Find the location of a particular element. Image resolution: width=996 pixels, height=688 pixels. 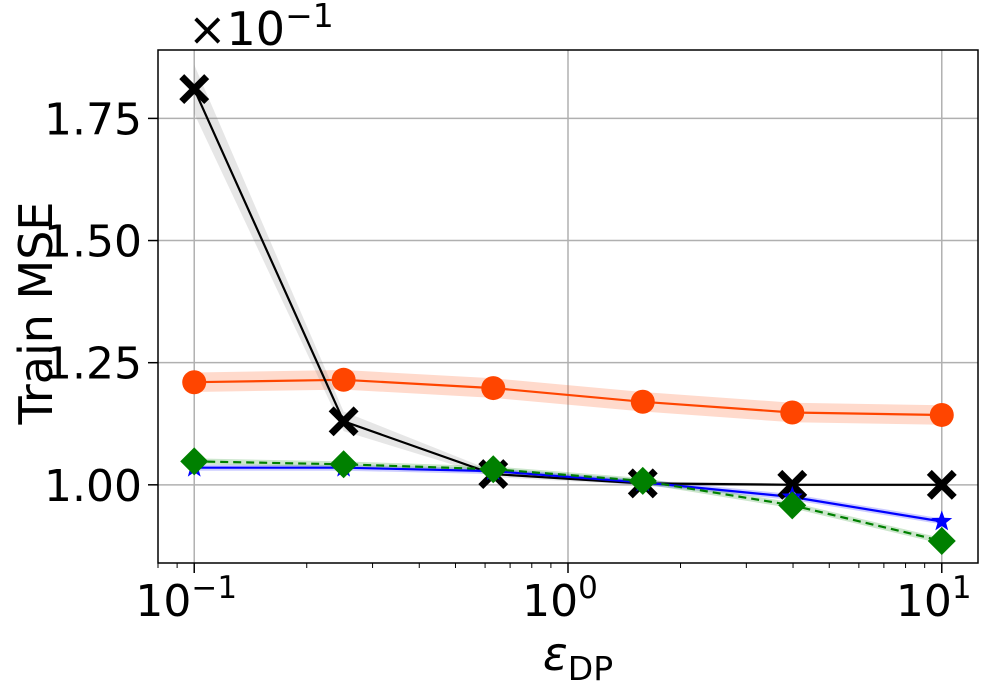

x-axis-label: εDP is located at coordinates (578, 657).